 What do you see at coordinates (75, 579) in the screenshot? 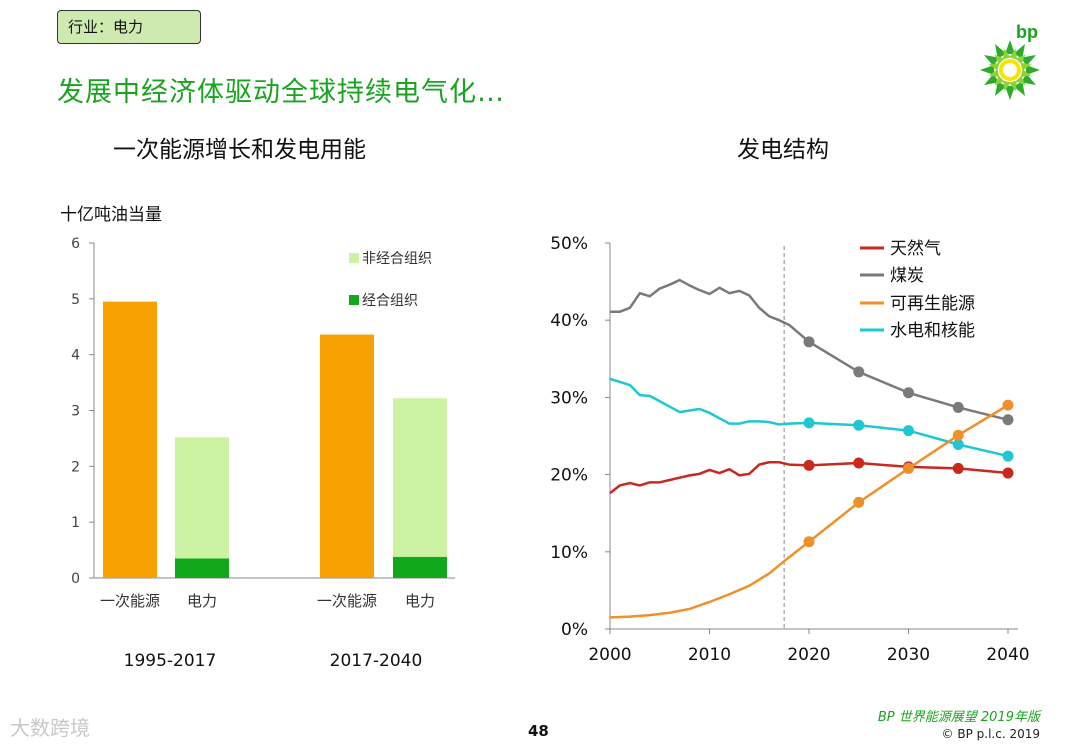
I see `bar-y-tick-label: 0` at bounding box center [75, 579].